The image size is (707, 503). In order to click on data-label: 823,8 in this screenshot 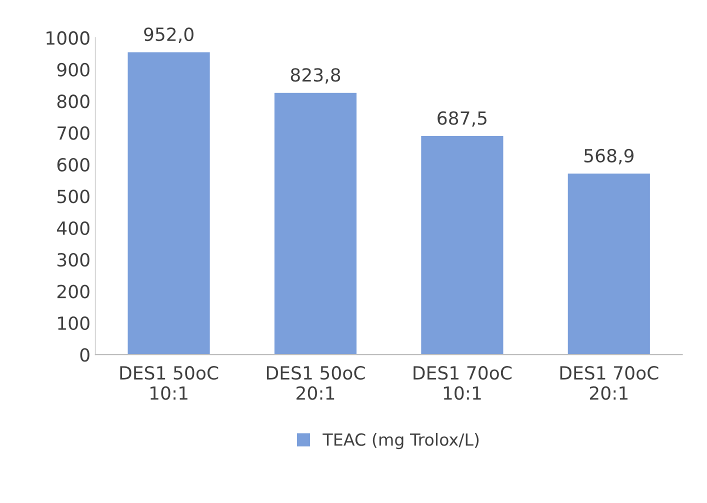, I will do `click(315, 76)`.